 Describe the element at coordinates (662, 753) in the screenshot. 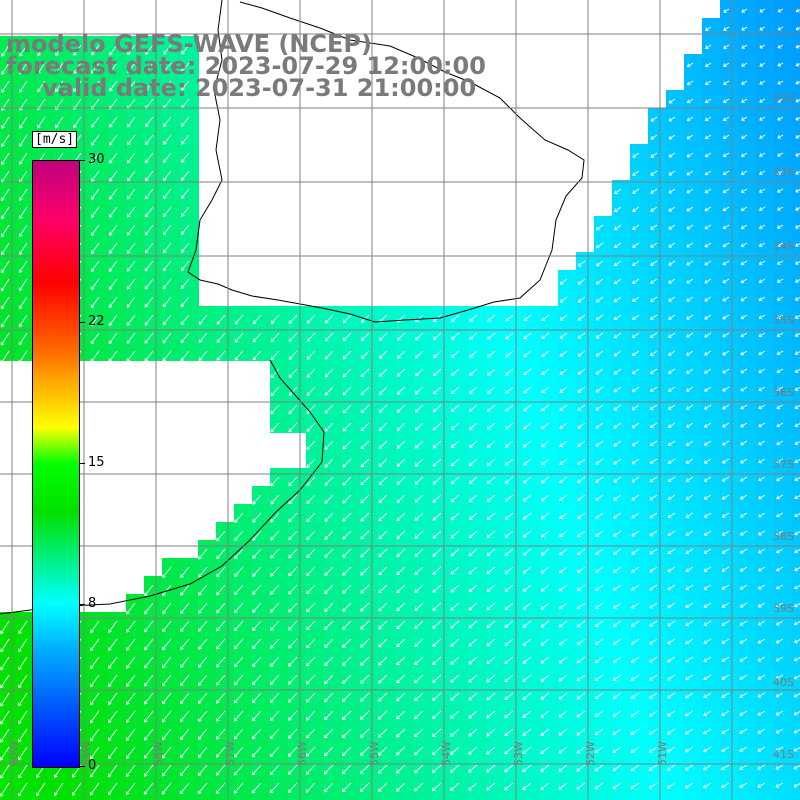

I see `longitude-label: 51W` at that location.